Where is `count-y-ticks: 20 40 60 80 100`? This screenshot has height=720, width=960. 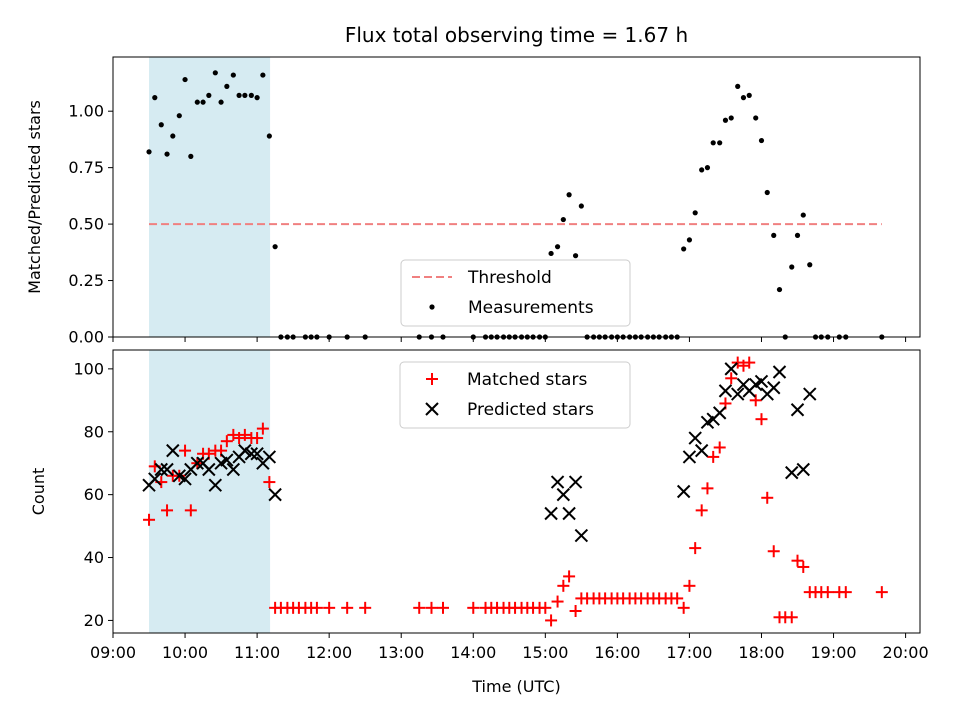 count-y-ticks: 20 40 60 80 100 is located at coordinates (93, 494).